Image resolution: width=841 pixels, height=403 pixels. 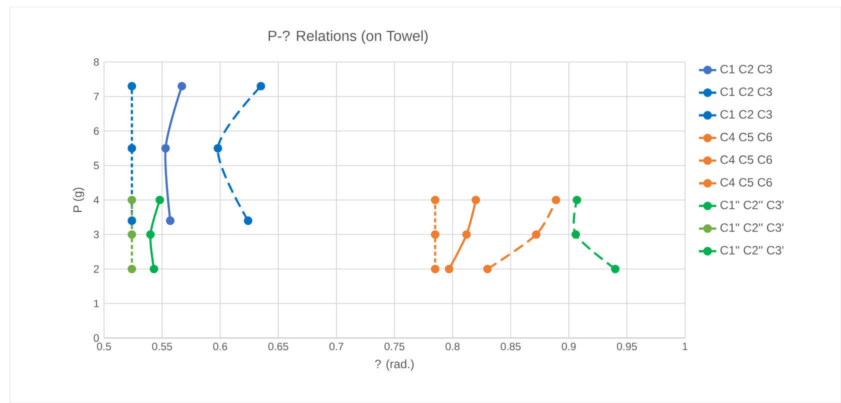 I want to click on x-tick-label: 0.95, so click(x=626, y=346).